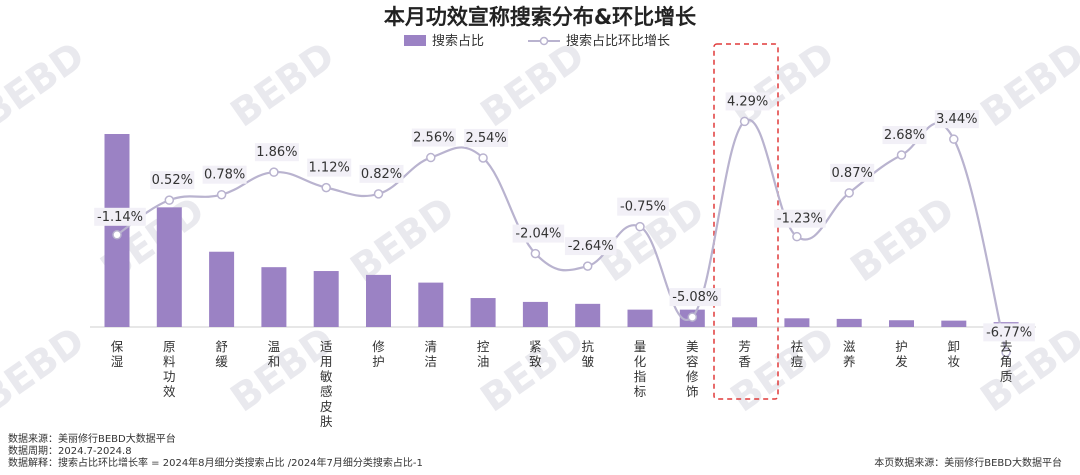 The width and height of the screenshot is (1080, 475). What do you see at coordinates (901, 354) in the screenshot?
I see `category-label-护发: 护发` at bounding box center [901, 354].